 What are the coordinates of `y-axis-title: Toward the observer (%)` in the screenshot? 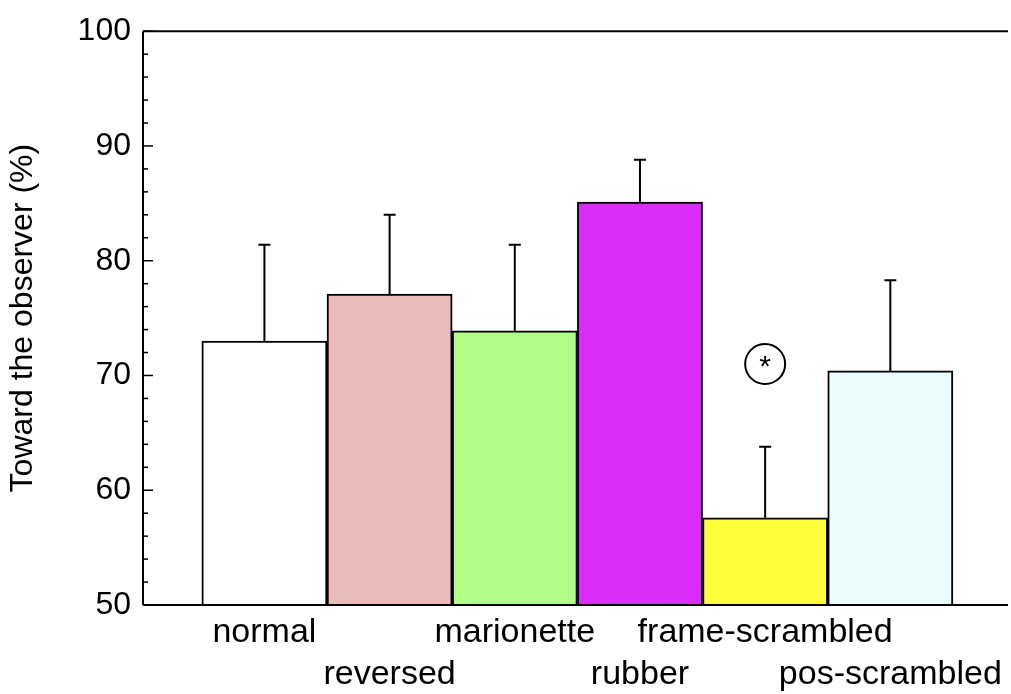 It's located at (21, 318).